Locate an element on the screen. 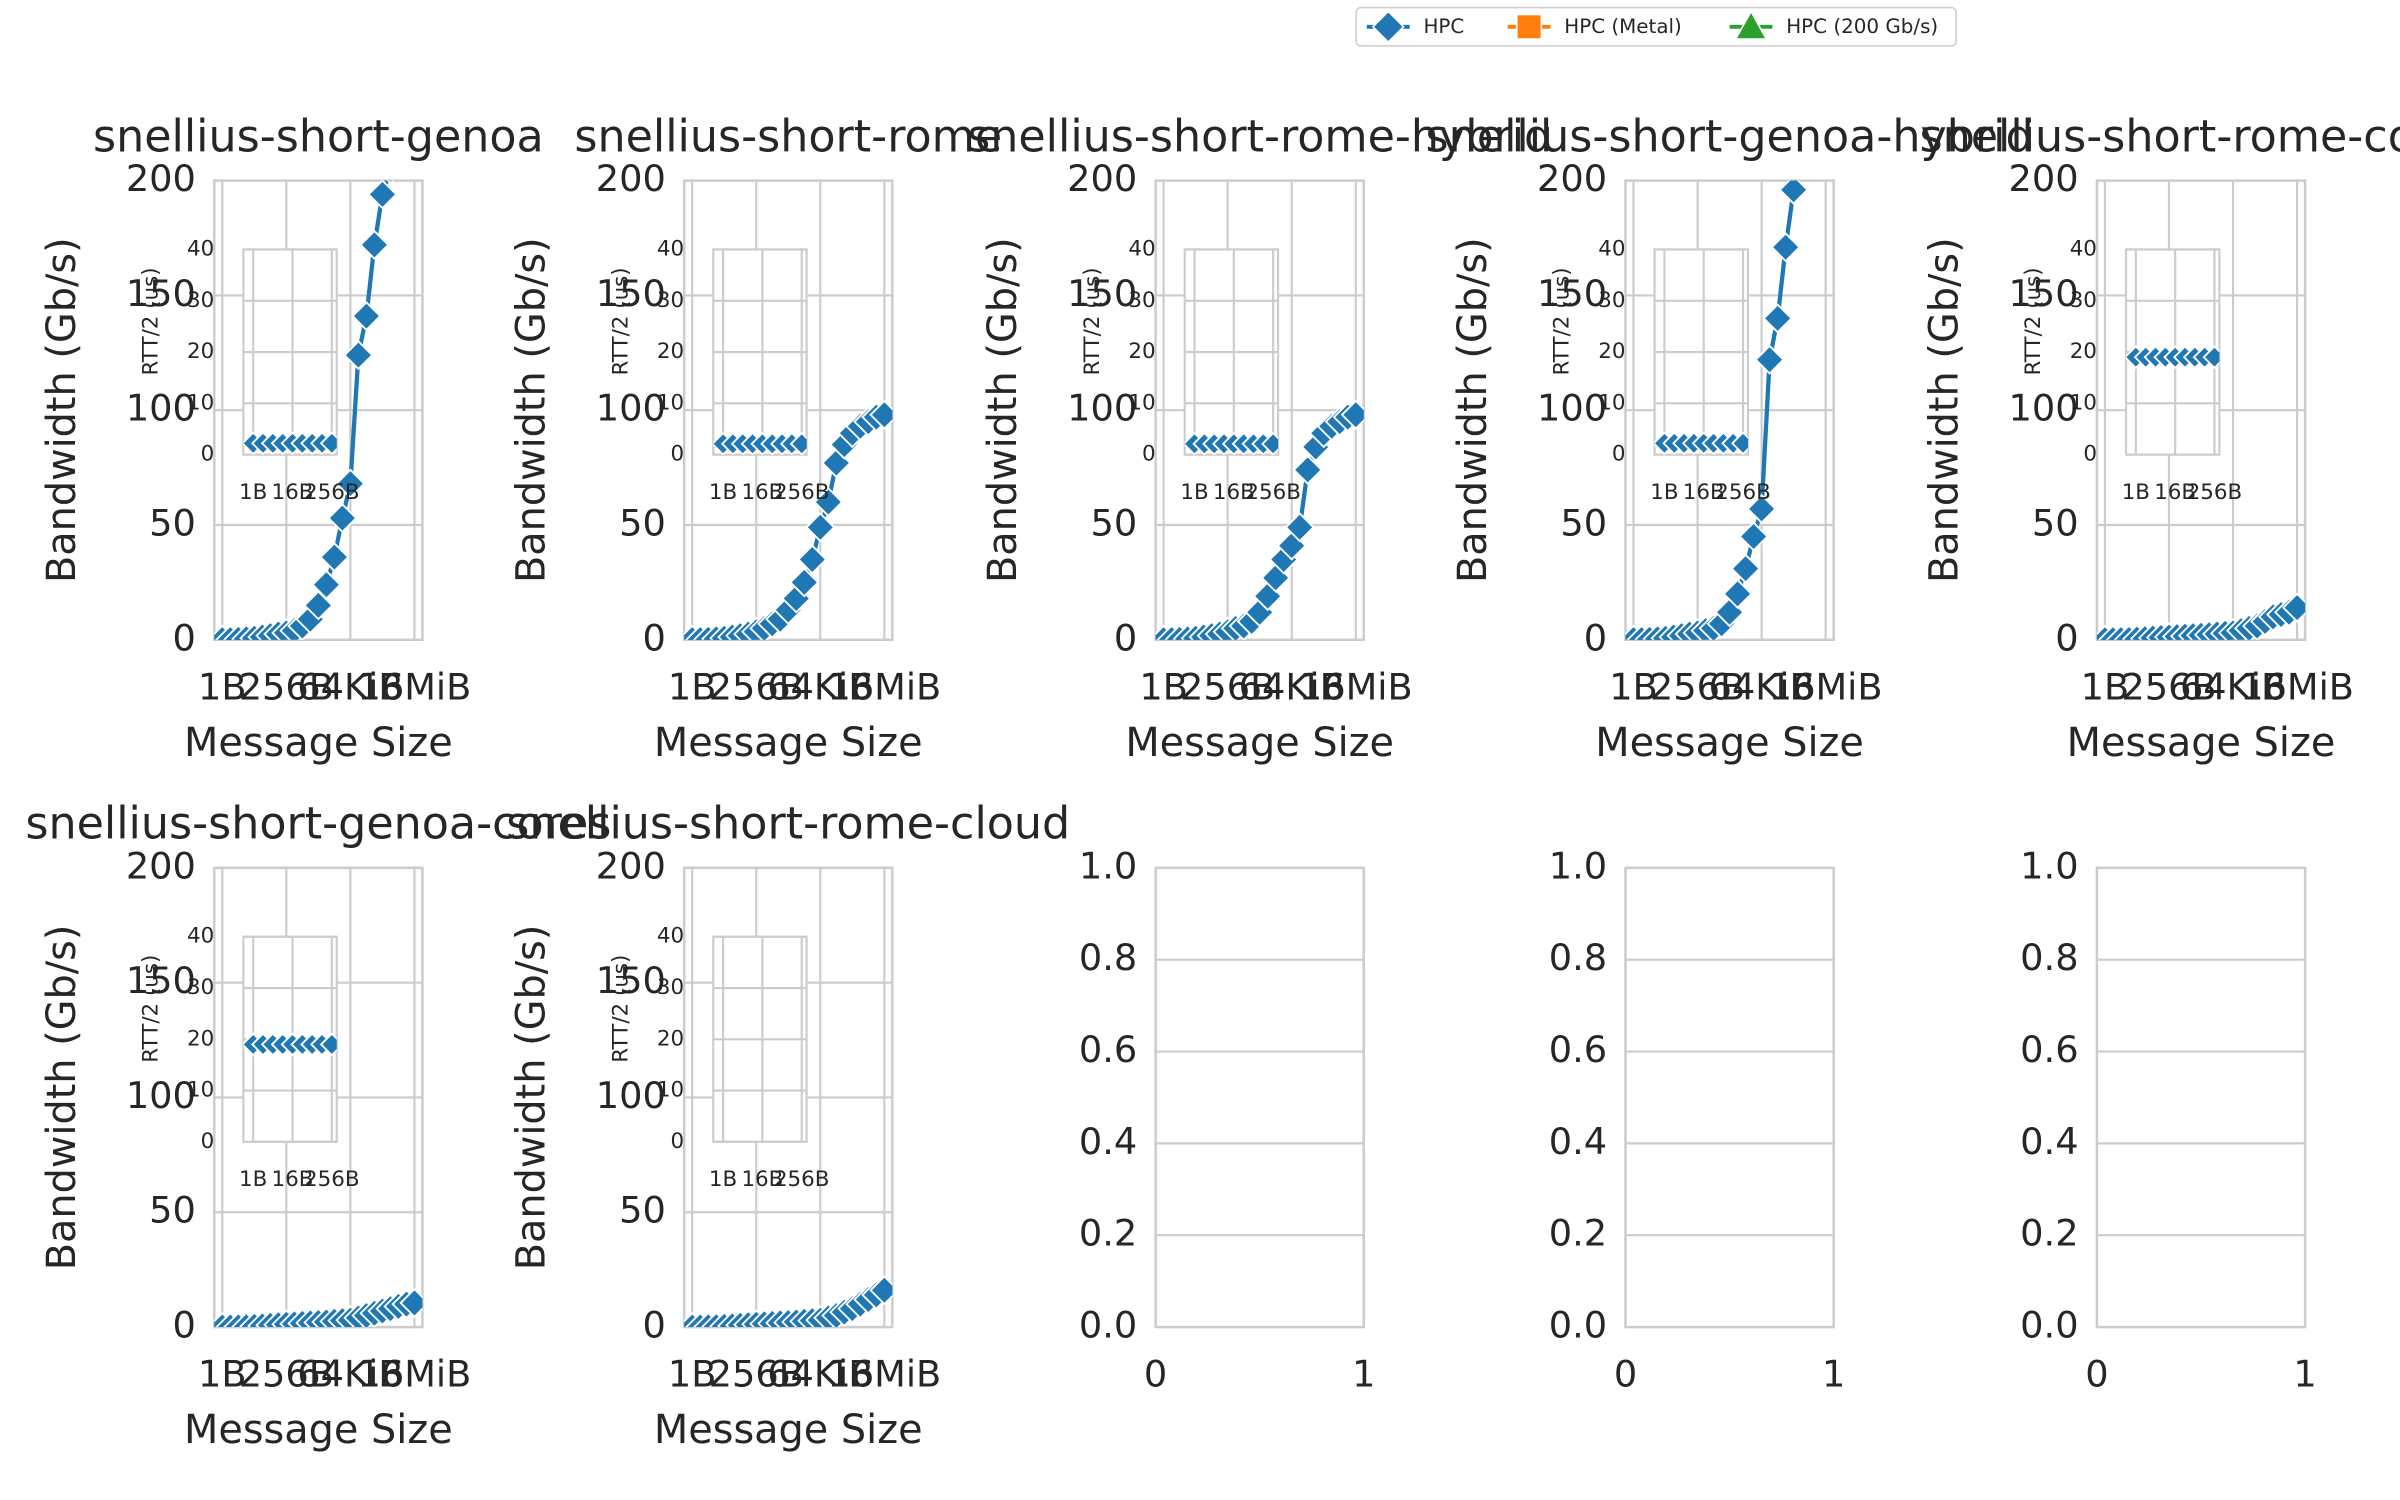 The width and height of the screenshot is (2400, 1500). y-tick-label: 1.0 is located at coordinates (2049, 865).